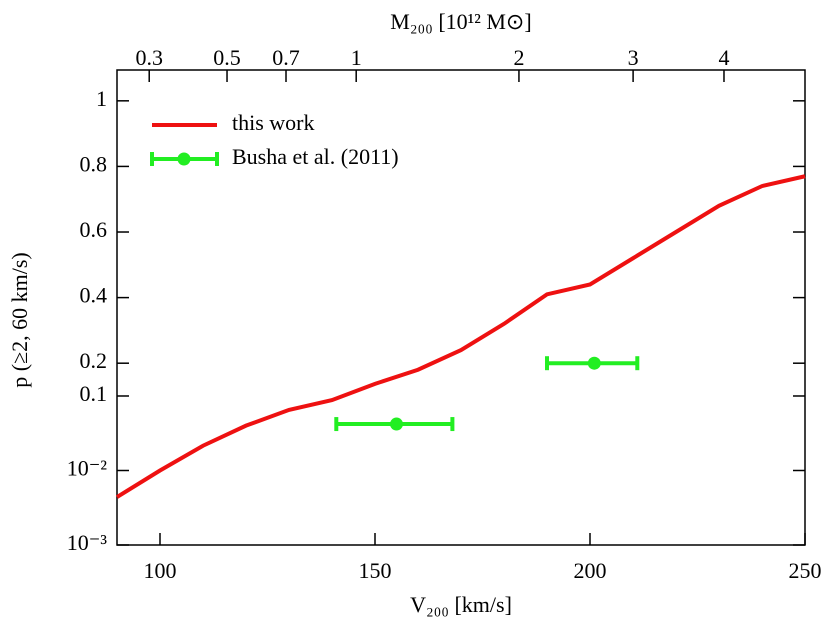 The height and width of the screenshot is (633, 830). What do you see at coordinates (375, 570) in the screenshot?
I see `x-tick-label: 150` at bounding box center [375, 570].